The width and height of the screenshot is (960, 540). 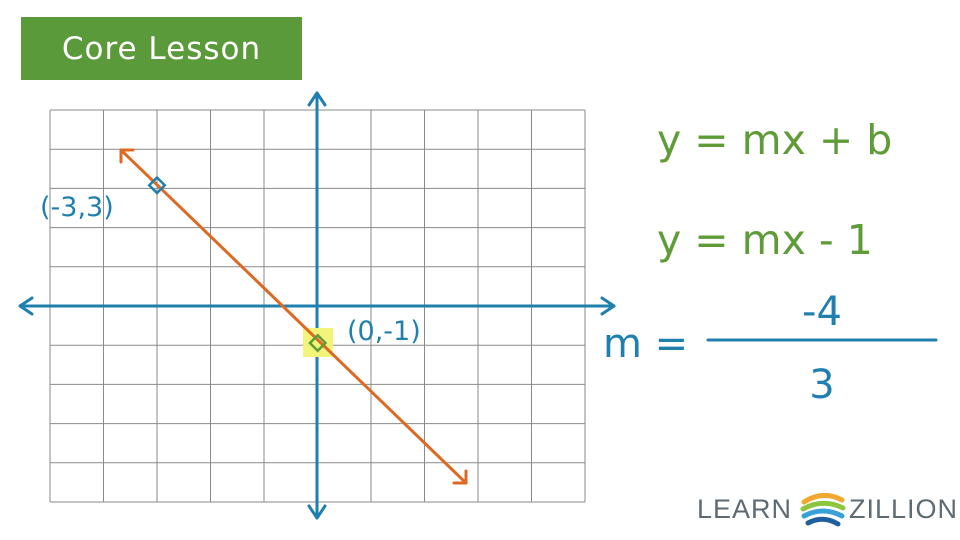 I want to click on equation-general: y = mx + b, so click(x=774, y=140).